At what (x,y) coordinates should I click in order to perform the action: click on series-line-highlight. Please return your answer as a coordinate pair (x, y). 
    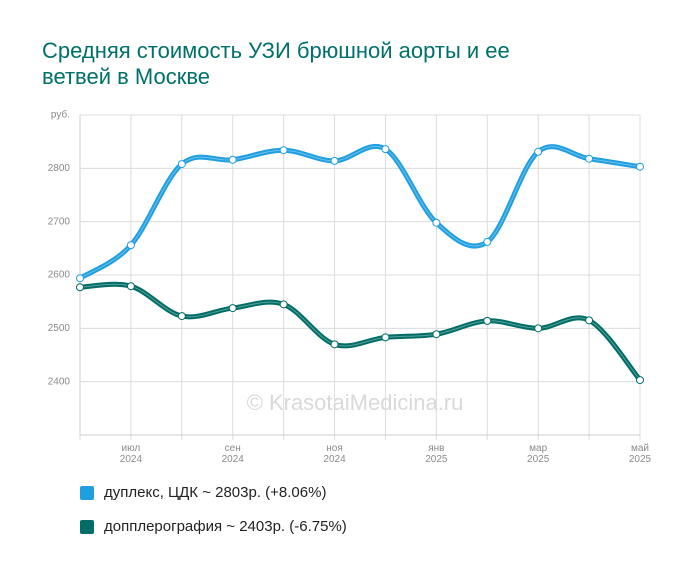
    Looking at the image, I should click on (360, 332).